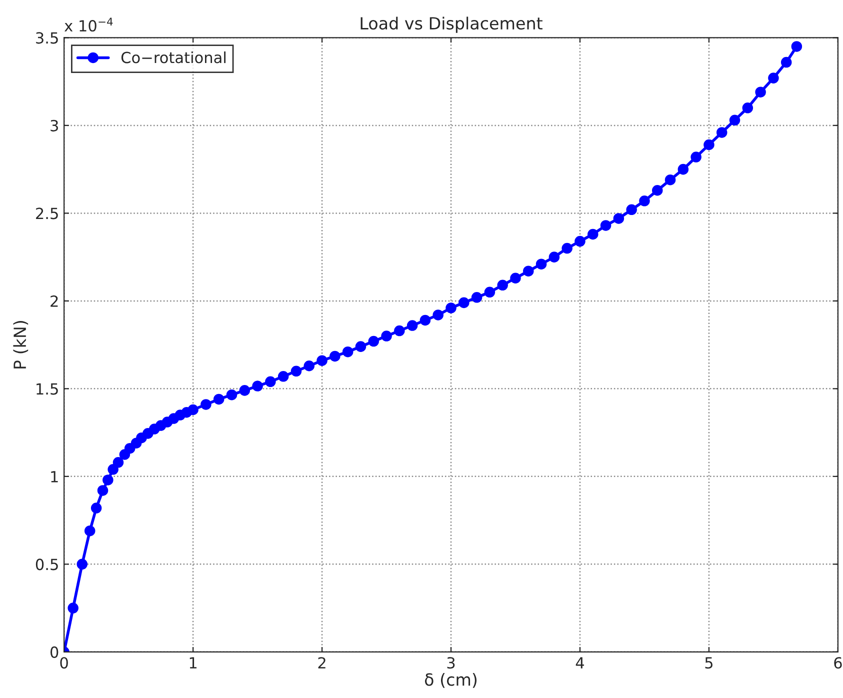 The width and height of the screenshot is (843, 698). What do you see at coordinates (580, 662) in the screenshot?
I see `x-tick-label: 4` at bounding box center [580, 662].